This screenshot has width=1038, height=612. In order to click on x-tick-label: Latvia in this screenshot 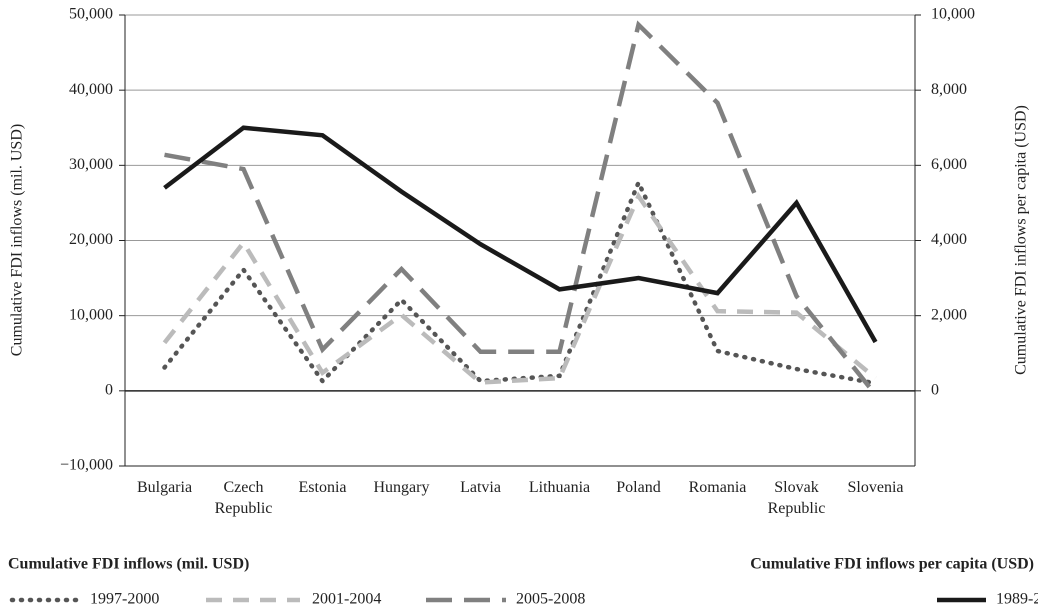, I will do `click(480, 487)`.